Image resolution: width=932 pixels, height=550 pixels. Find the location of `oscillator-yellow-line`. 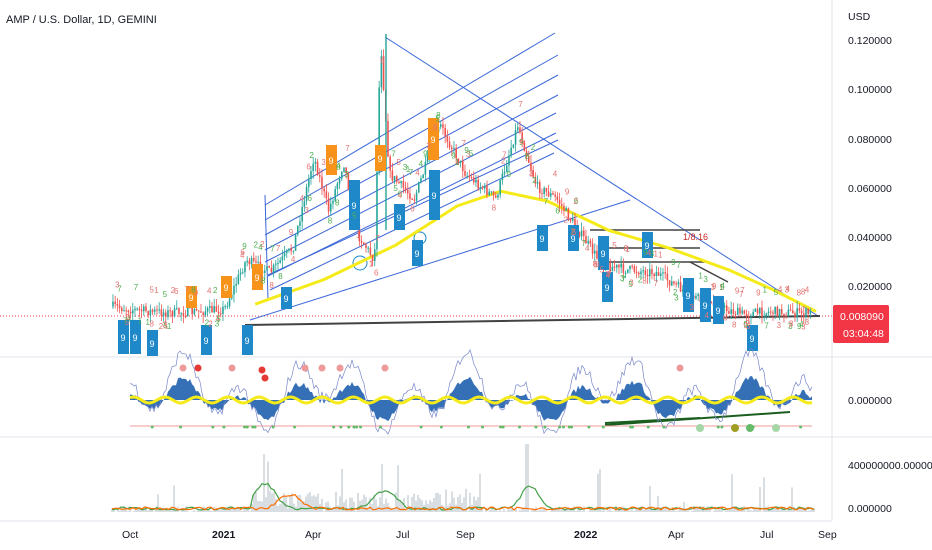

oscillator-yellow-line is located at coordinates (471, 400).